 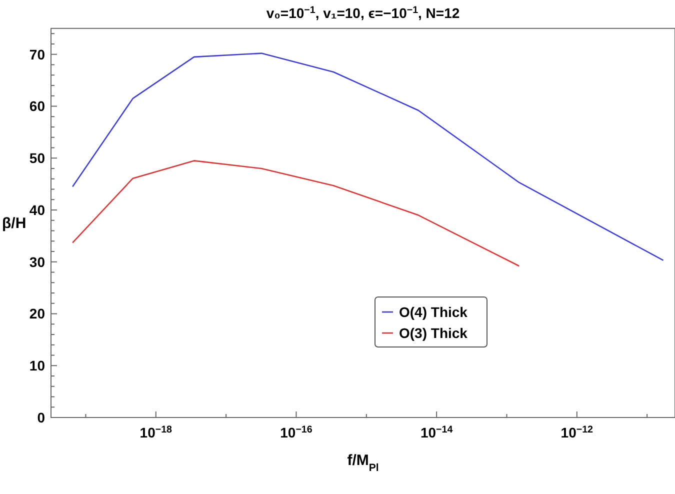 What do you see at coordinates (37, 210) in the screenshot?
I see `y-tick-label: 40` at bounding box center [37, 210].